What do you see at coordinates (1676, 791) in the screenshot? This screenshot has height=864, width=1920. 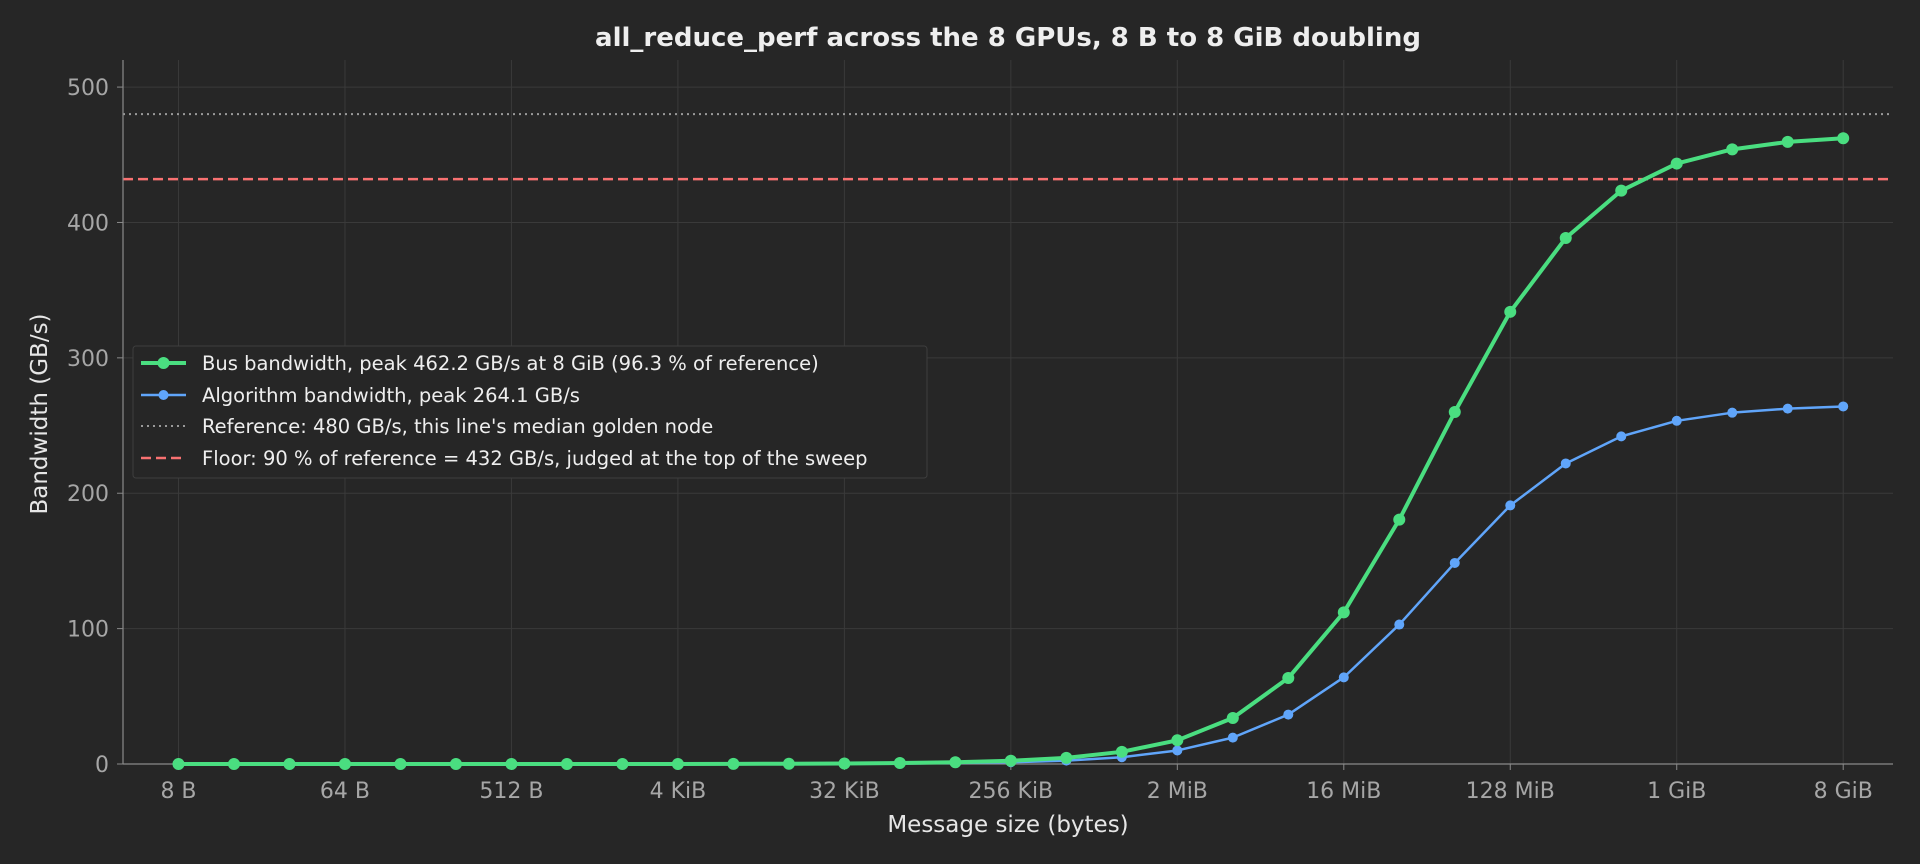 I see `x-tick-label: 1 GiB` at bounding box center [1676, 791].